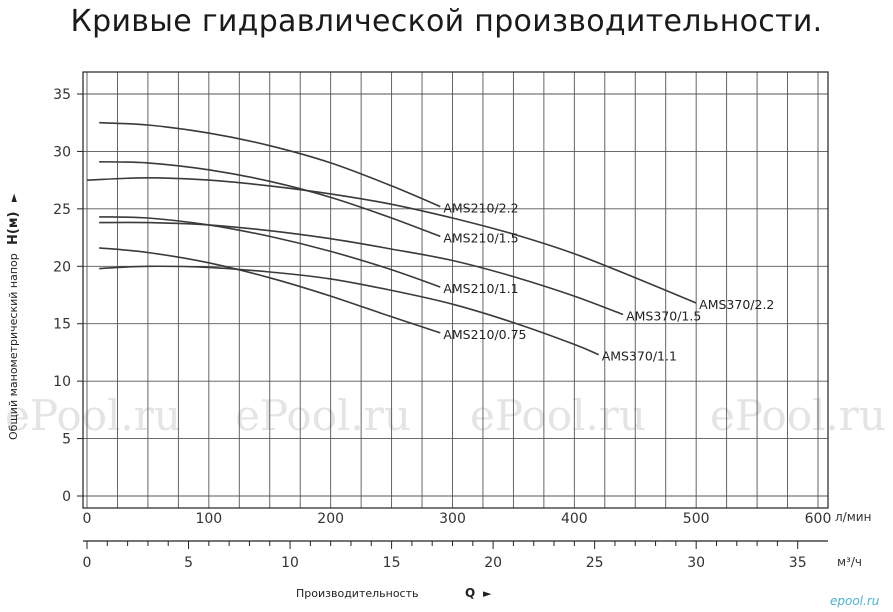  I want to click on secondary-tick-label: 15, so click(392, 563).